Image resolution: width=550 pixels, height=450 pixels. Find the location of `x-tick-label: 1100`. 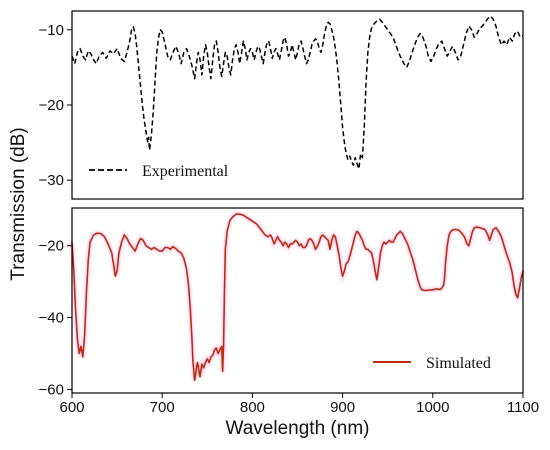

x-tick-label: 1100 is located at coordinates (523, 407).